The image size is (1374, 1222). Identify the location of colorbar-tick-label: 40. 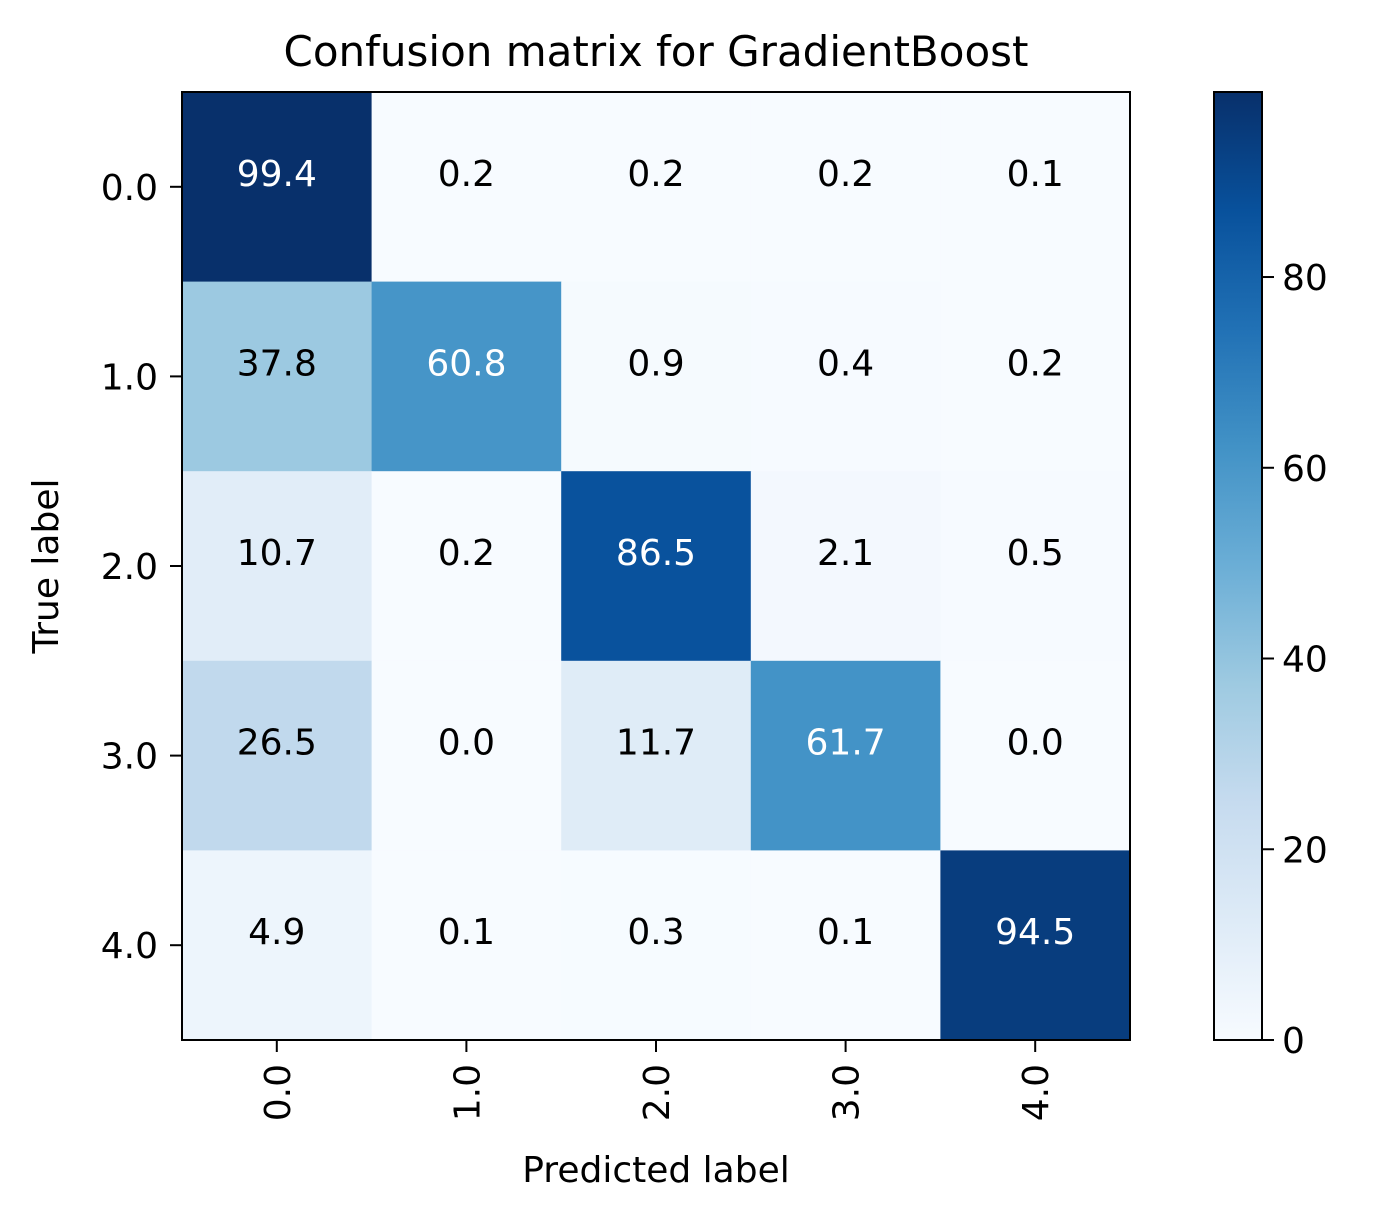
(1305, 660).